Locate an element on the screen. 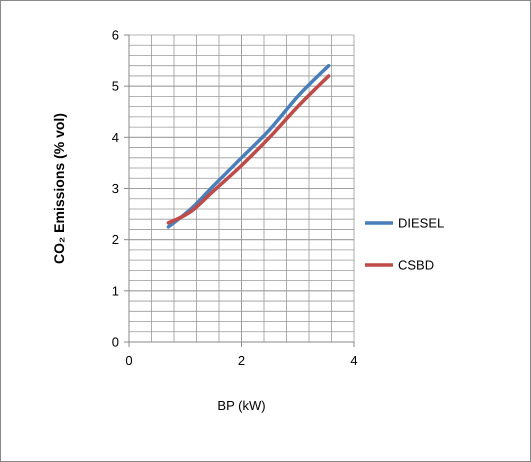 This screenshot has height=462, width=531. y-tick-label: 3 is located at coordinates (115, 188).